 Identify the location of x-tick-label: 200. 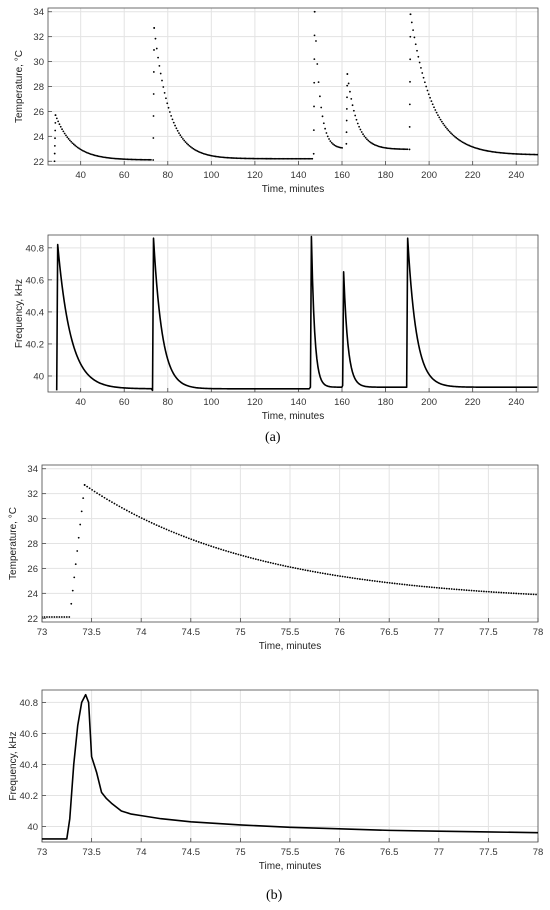
(429, 402).